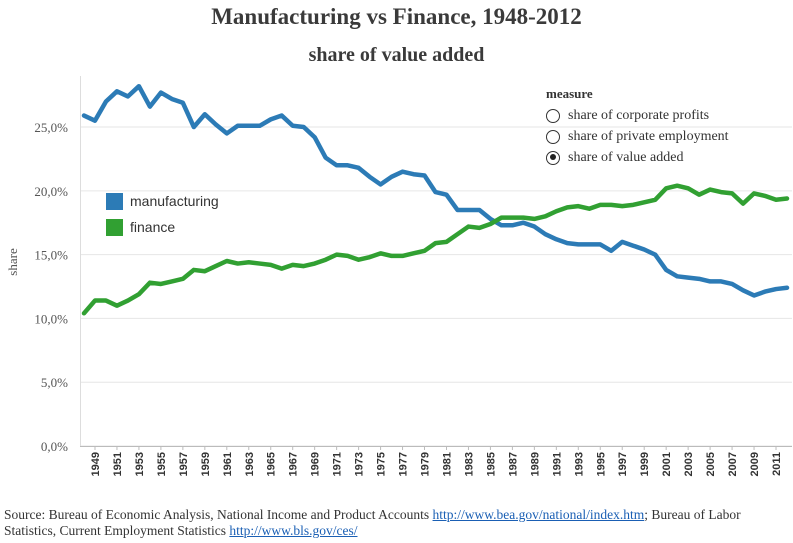 This screenshot has width=793, height=543. What do you see at coordinates (623, 464) in the screenshot?
I see `x-tick-label: 1997` at bounding box center [623, 464].